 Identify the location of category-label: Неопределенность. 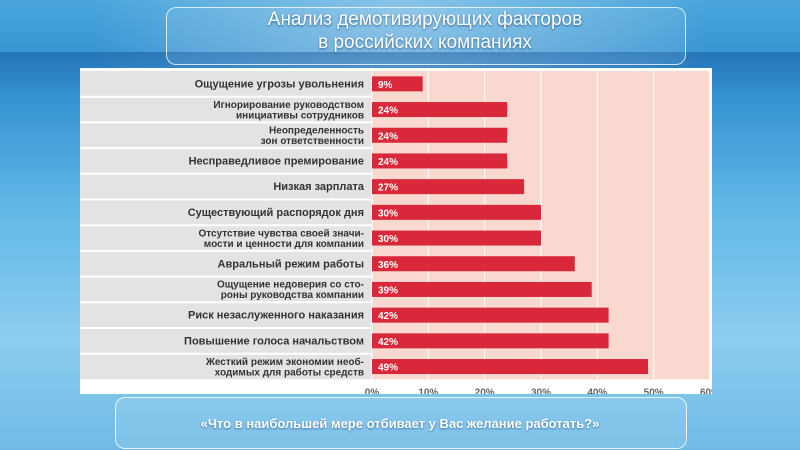
(316, 131).